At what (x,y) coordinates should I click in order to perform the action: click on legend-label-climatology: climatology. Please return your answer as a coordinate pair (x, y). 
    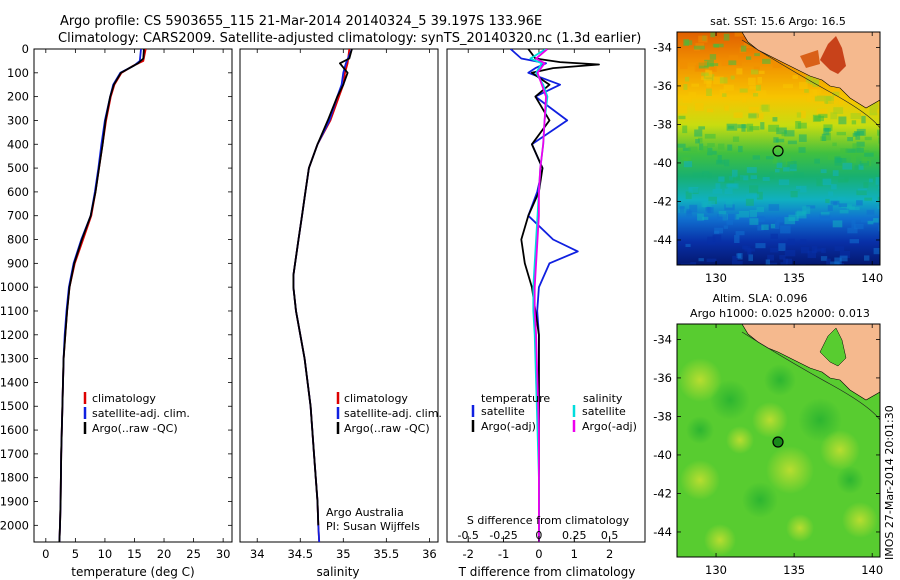
    Looking at the image, I should click on (376, 398).